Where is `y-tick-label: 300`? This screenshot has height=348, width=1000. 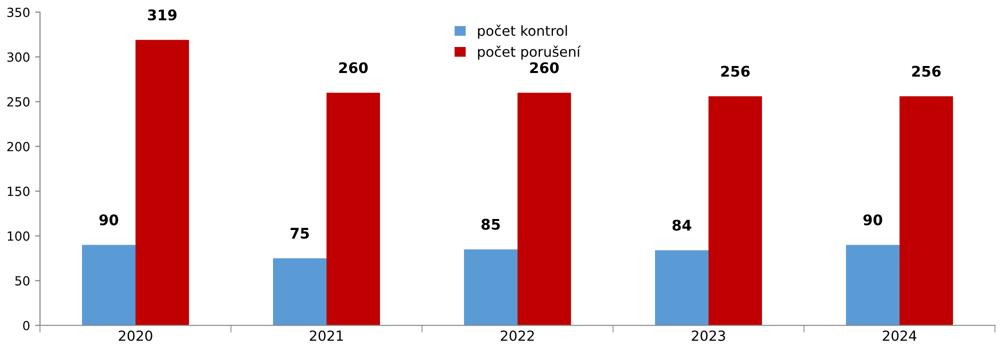 y-tick-label: 300 is located at coordinates (18, 57).